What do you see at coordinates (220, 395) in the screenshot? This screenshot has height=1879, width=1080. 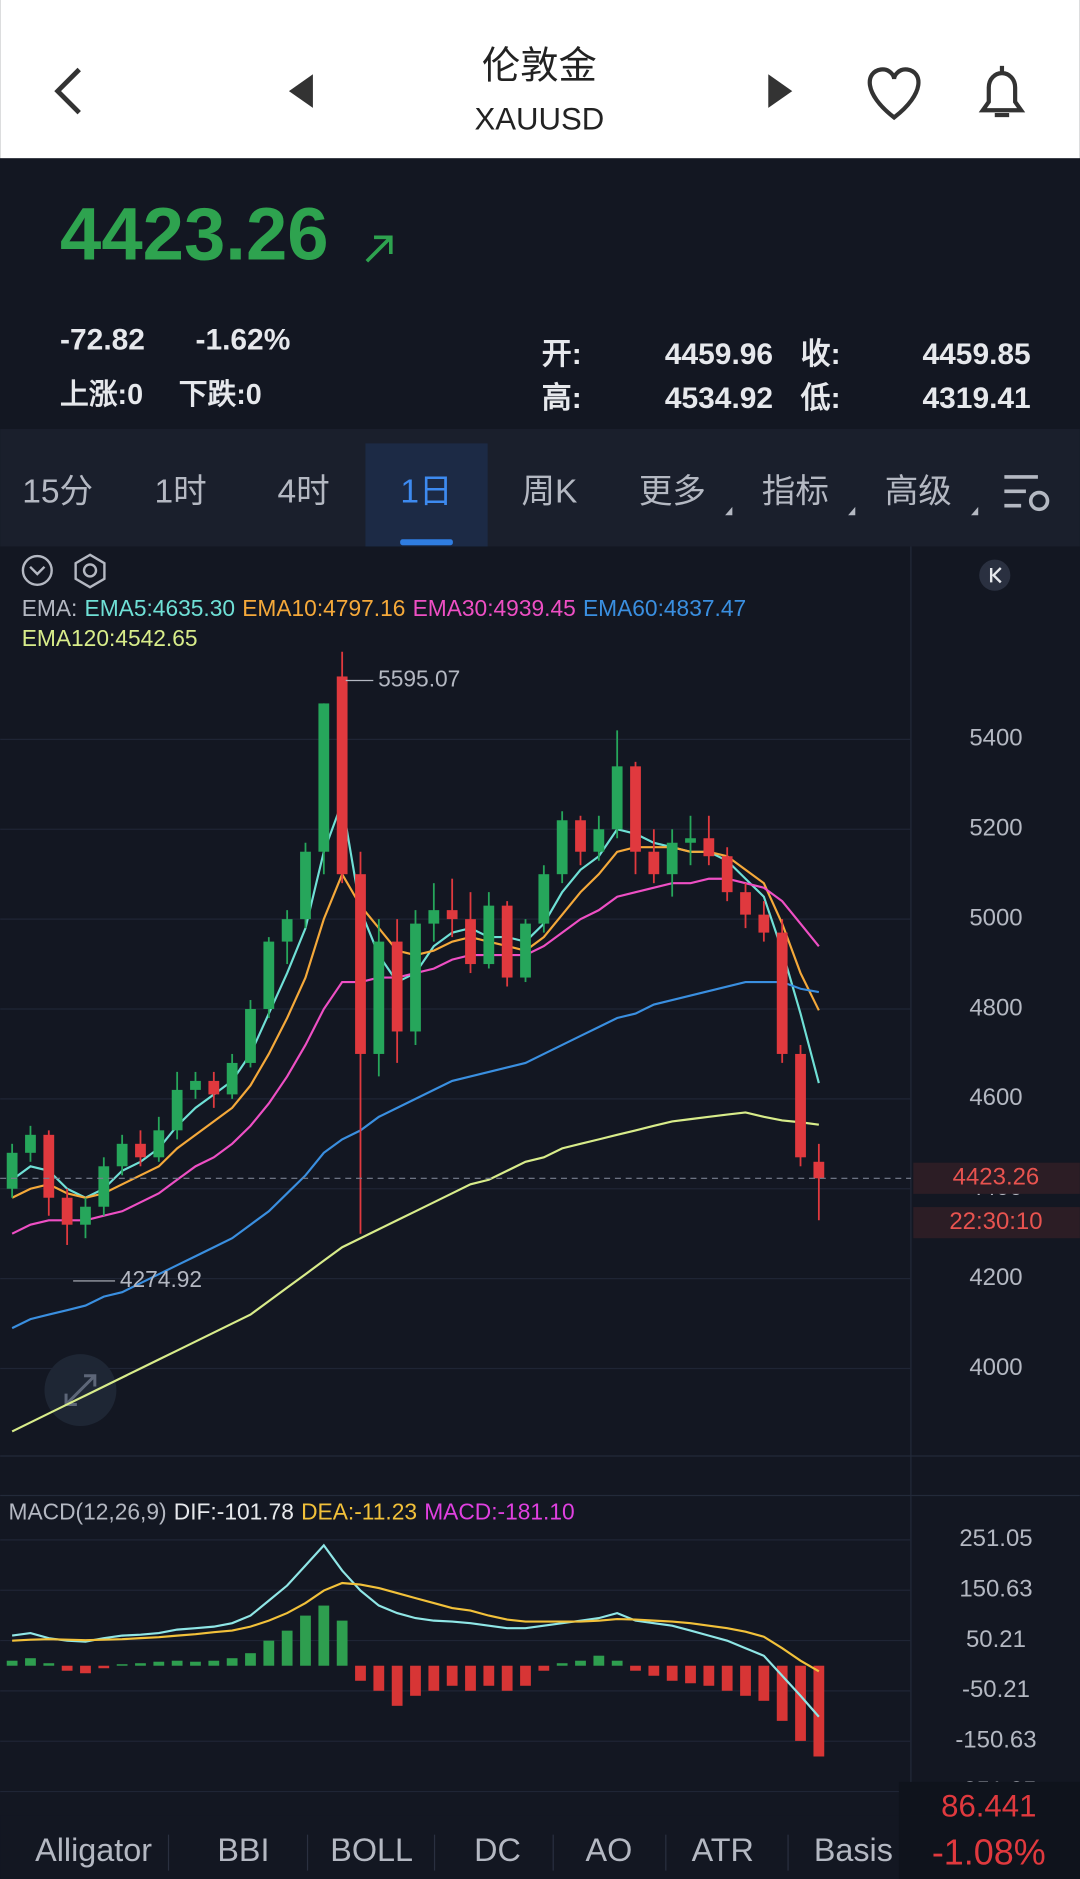 I see `fall-count: 下跌:0` at bounding box center [220, 395].